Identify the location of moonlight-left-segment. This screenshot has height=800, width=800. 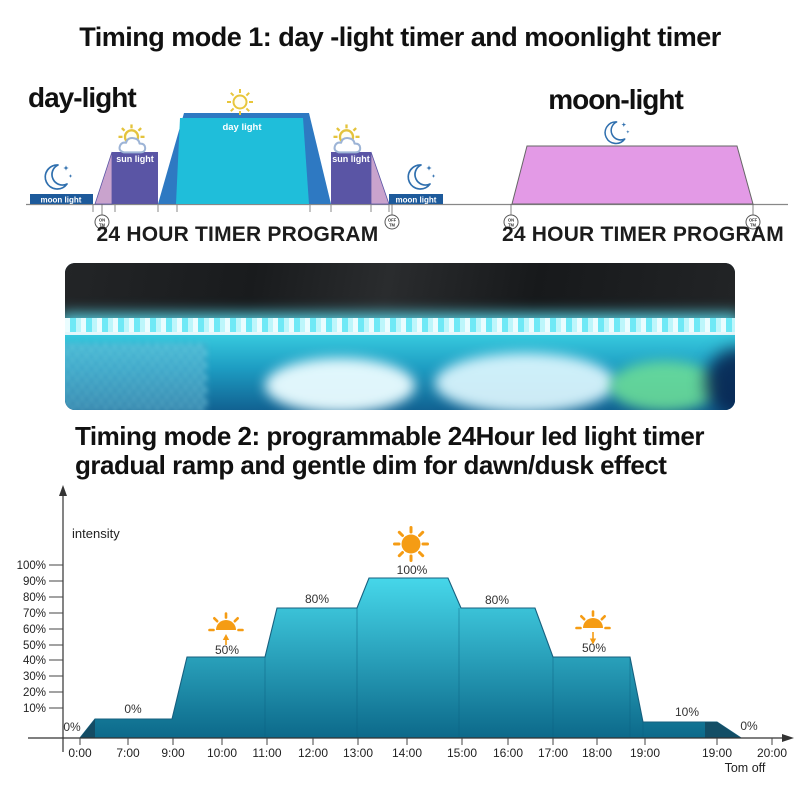
(61, 199).